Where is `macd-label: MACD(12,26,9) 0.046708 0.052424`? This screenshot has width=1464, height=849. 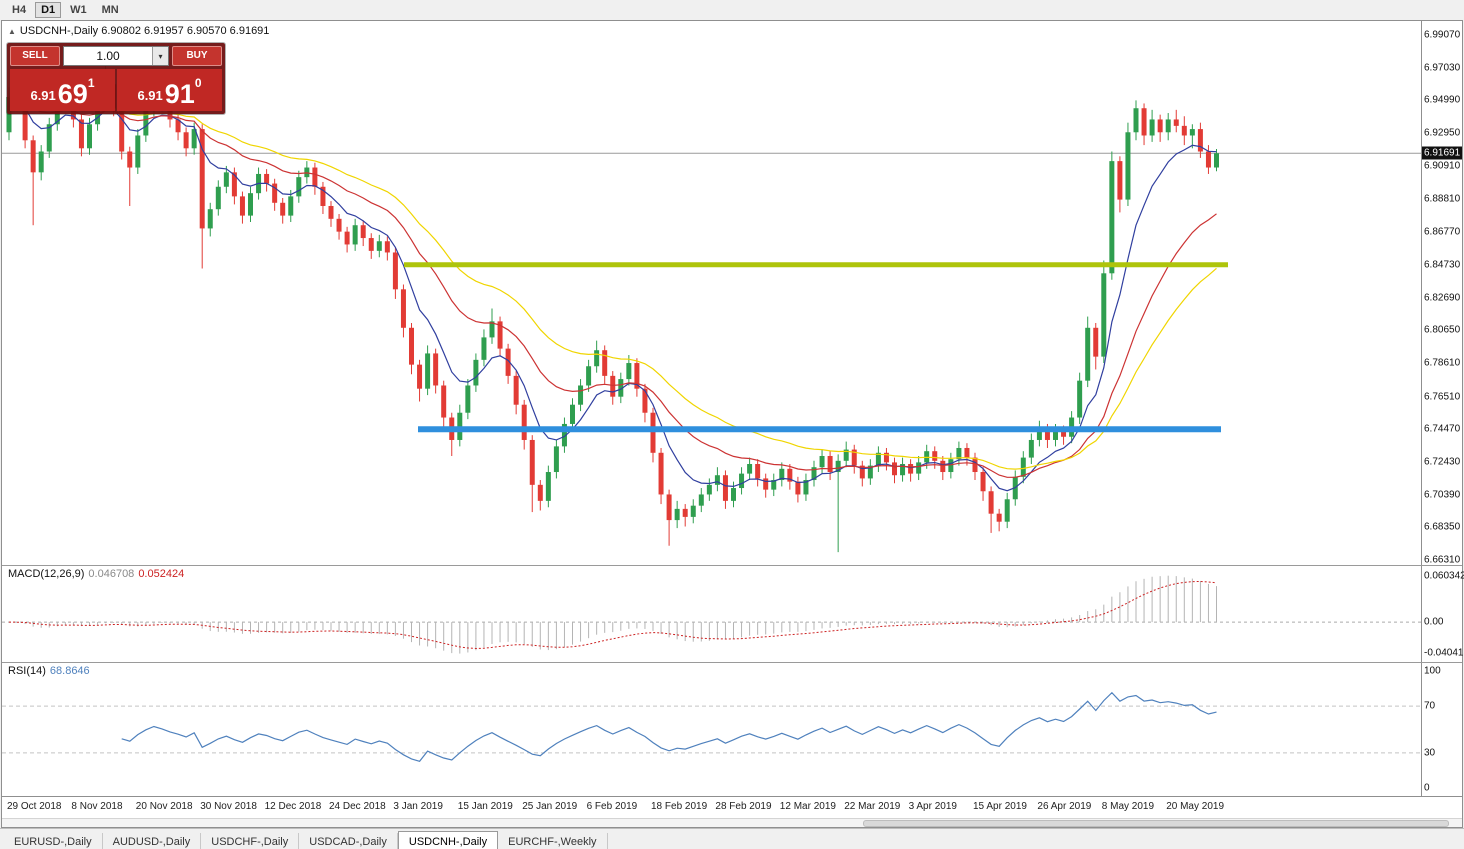
macd-label: MACD(12,26,9) 0.046708 0.052424 is located at coordinates (96, 574).